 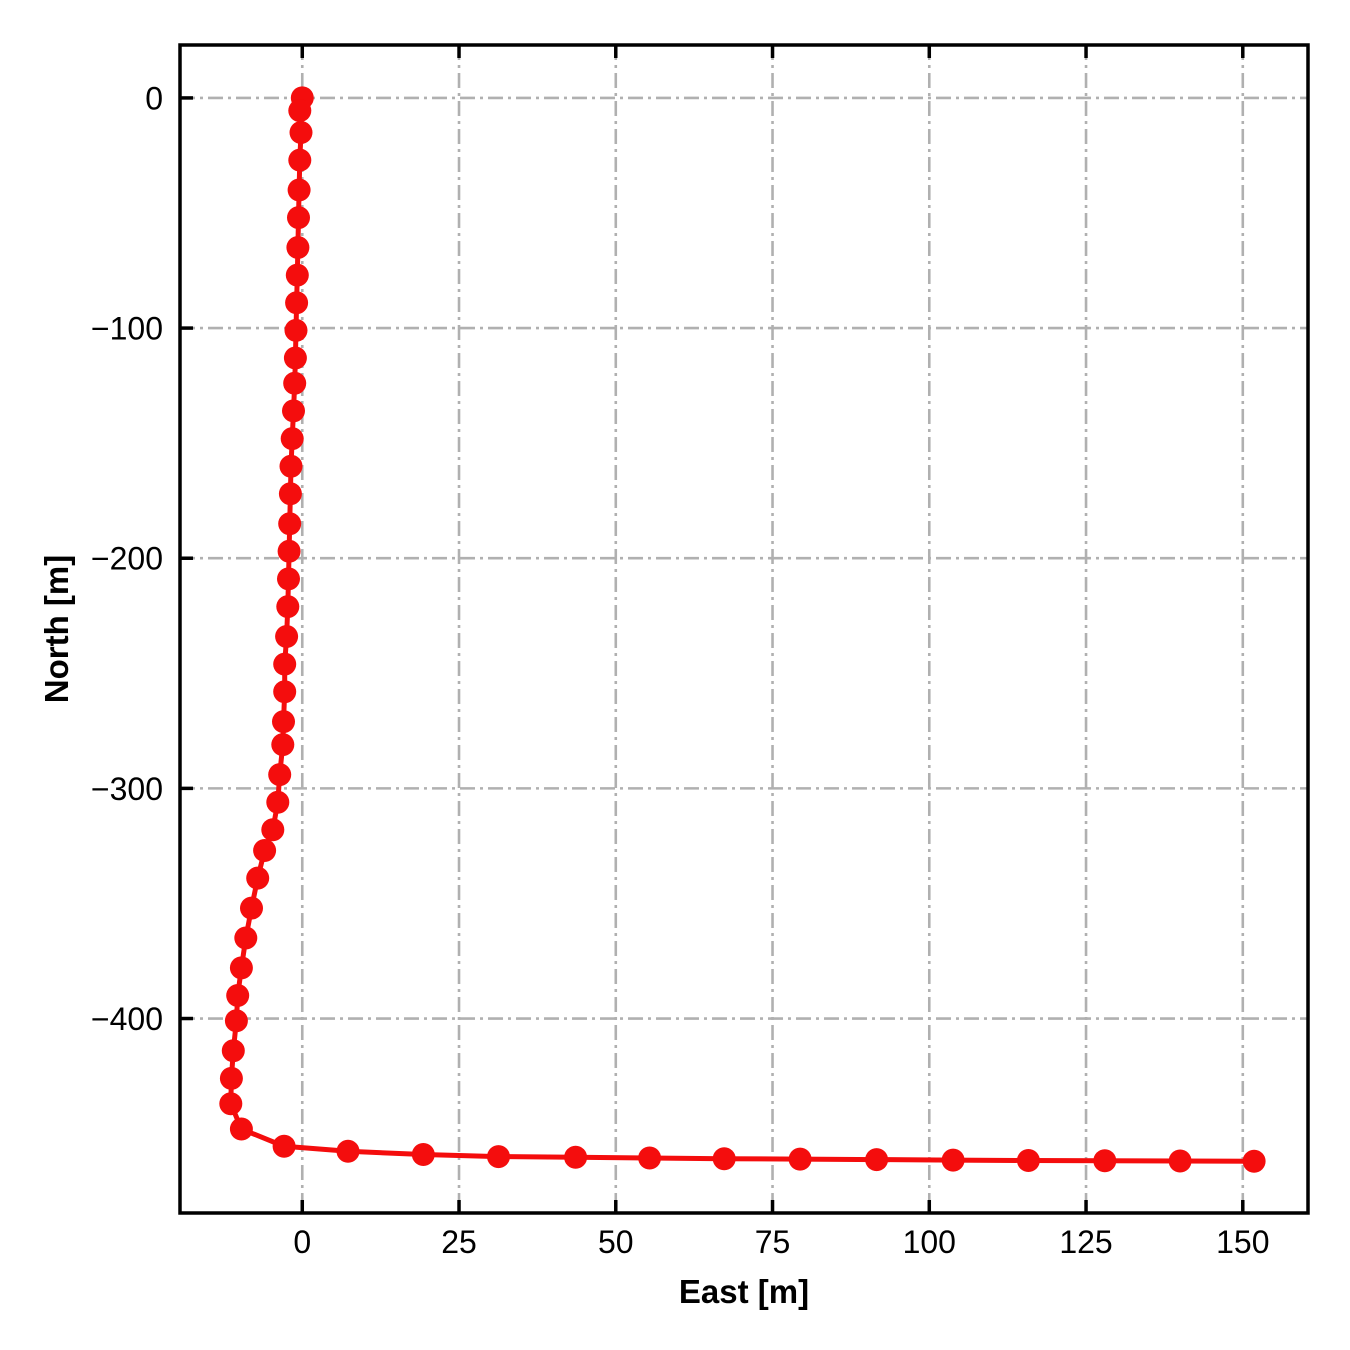 I want to click on y-axis-label: North [m], so click(x=56, y=629).